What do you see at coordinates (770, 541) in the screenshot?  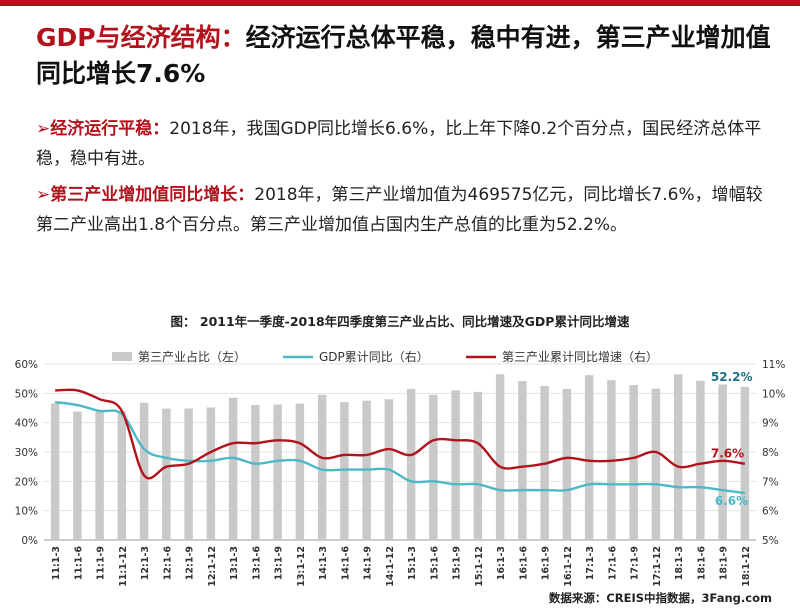 I see `right-tick-label: 5%` at bounding box center [770, 541].